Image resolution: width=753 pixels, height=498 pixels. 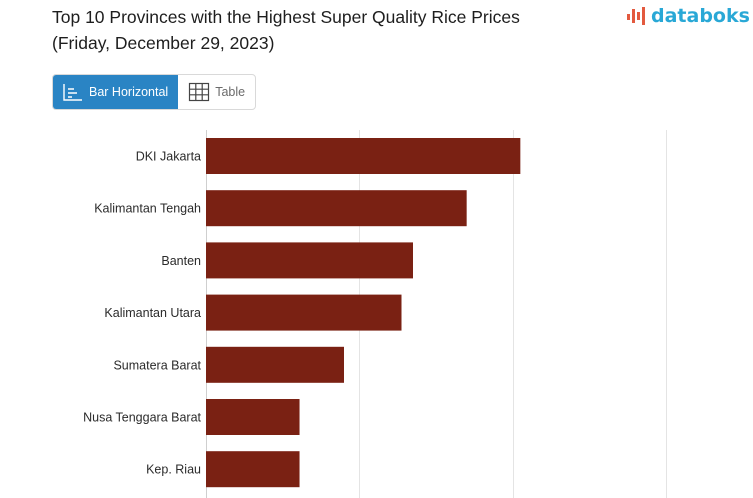 What do you see at coordinates (147, 209) in the screenshot?
I see `category-label: Kalimantan Tengah` at bounding box center [147, 209].